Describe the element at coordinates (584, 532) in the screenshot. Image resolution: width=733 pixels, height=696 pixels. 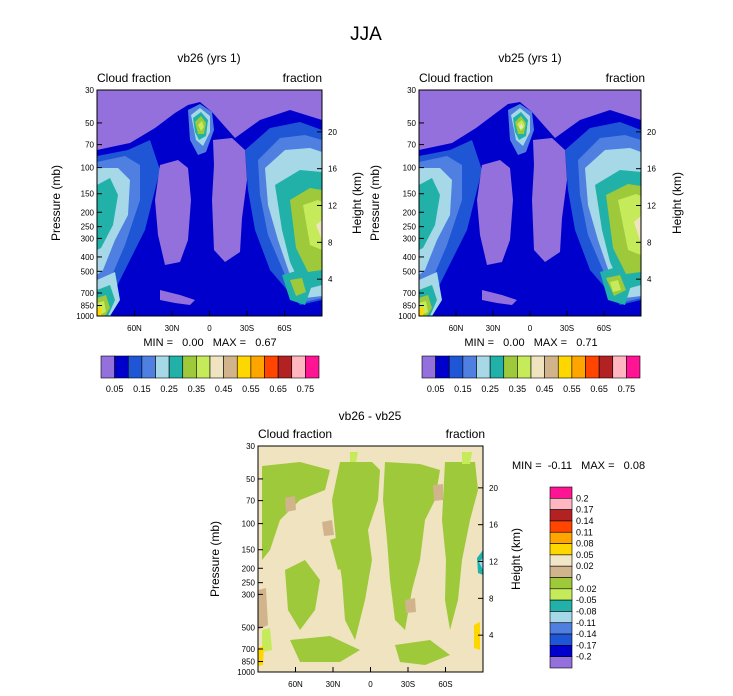
I see `colorbar-label: 0.11` at that location.